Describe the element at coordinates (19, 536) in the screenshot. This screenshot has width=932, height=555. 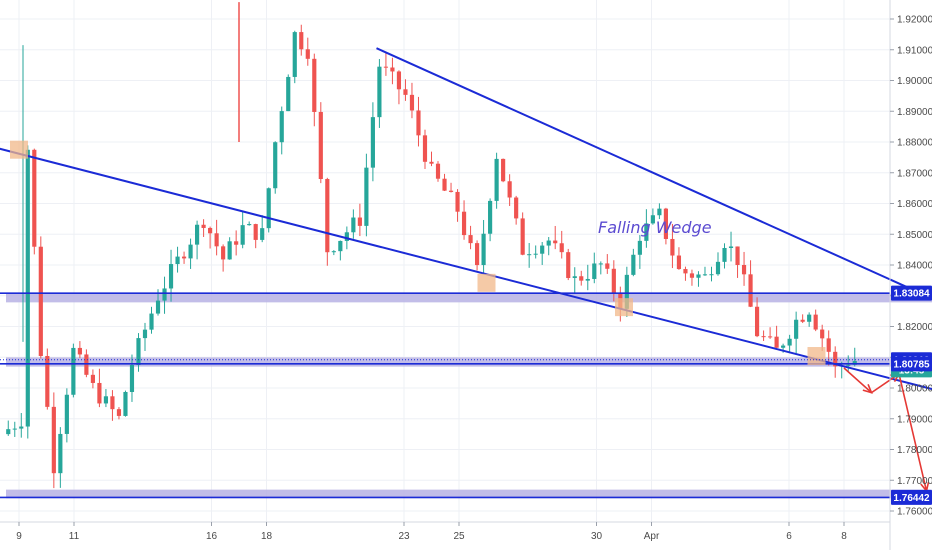
I see `time-tick-label: 9` at that location.